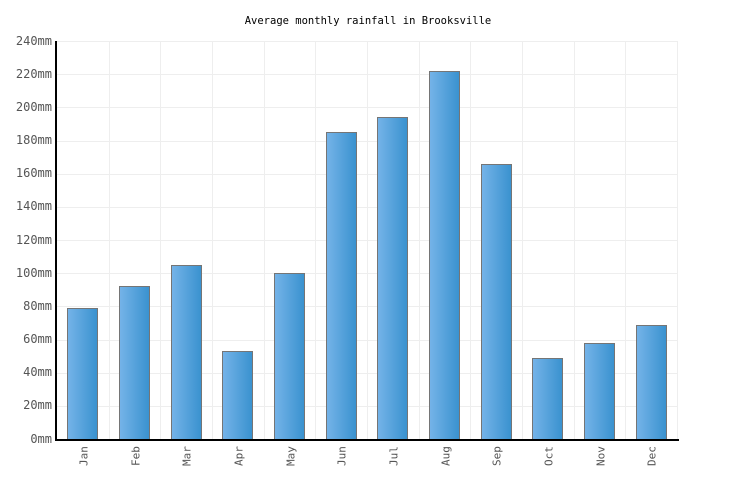 The height and width of the screenshot is (500, 736). What do you see at coordinates (33, 140) in the screenshot?
I see `y-axis-tick-label: 180mm` at bounding box center [33, 140].